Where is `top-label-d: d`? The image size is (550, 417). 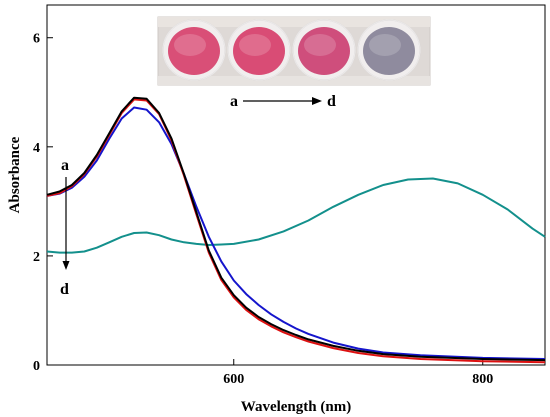 top-label-d: d is located at coordinates (331, 101).